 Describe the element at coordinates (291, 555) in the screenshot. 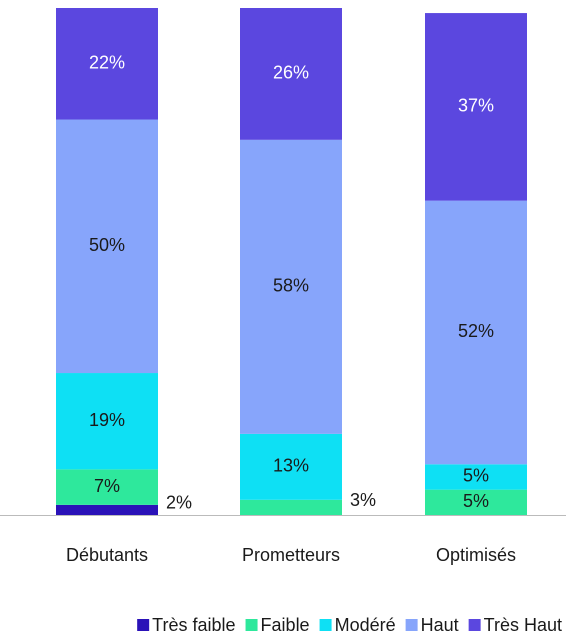

I see `x-tick-label: Prometteurs` at that location.